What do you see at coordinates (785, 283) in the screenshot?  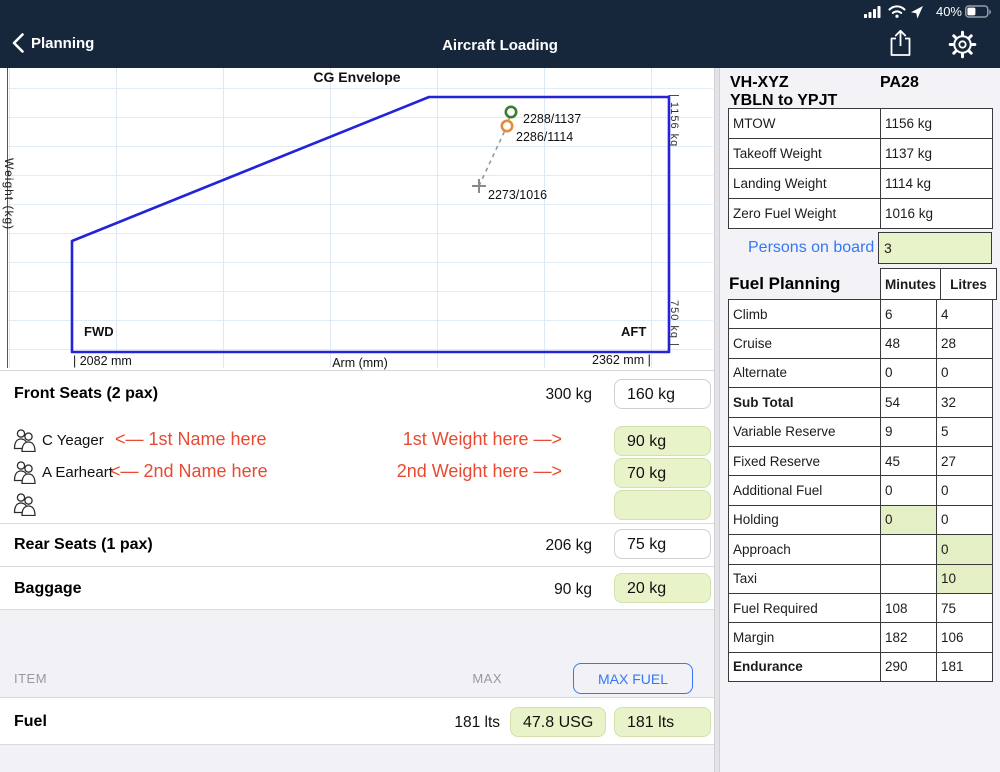 I see `fuel-planning-title: Fuel Planning` at bounding box center [785, 283].